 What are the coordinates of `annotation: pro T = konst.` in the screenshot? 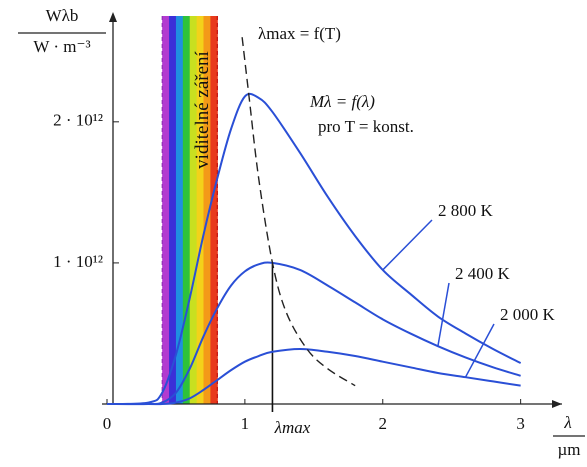 It's located at (366, 126).